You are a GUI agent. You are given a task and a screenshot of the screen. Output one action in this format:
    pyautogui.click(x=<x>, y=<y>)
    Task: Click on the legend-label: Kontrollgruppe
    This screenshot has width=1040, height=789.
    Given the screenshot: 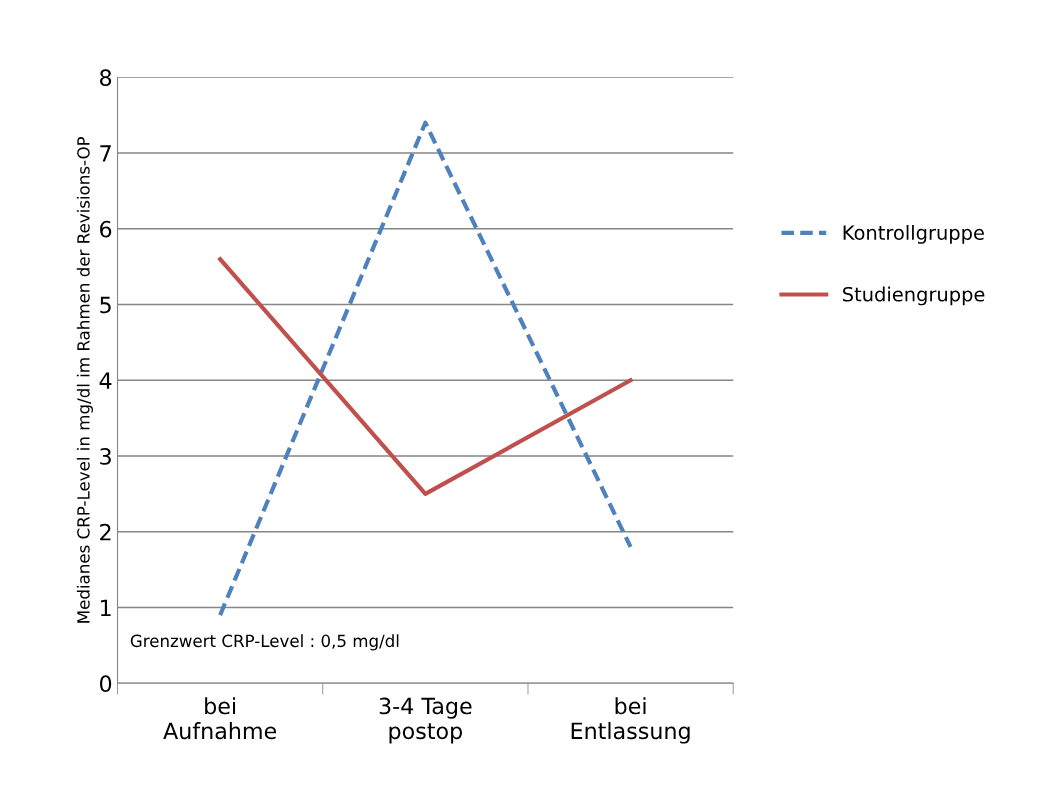 What is the action you would take?
    pyautogui.click(x=913, y=234)
    